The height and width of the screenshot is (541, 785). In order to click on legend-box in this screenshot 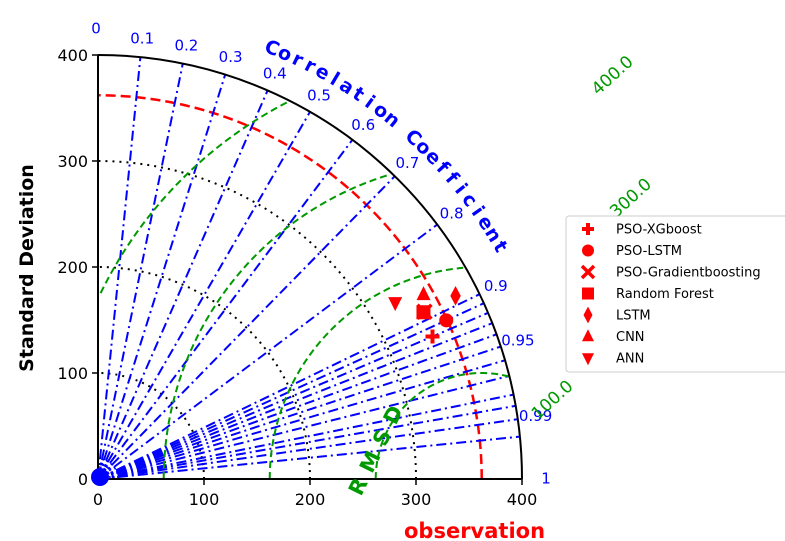, I will do `click(675, 294)`.